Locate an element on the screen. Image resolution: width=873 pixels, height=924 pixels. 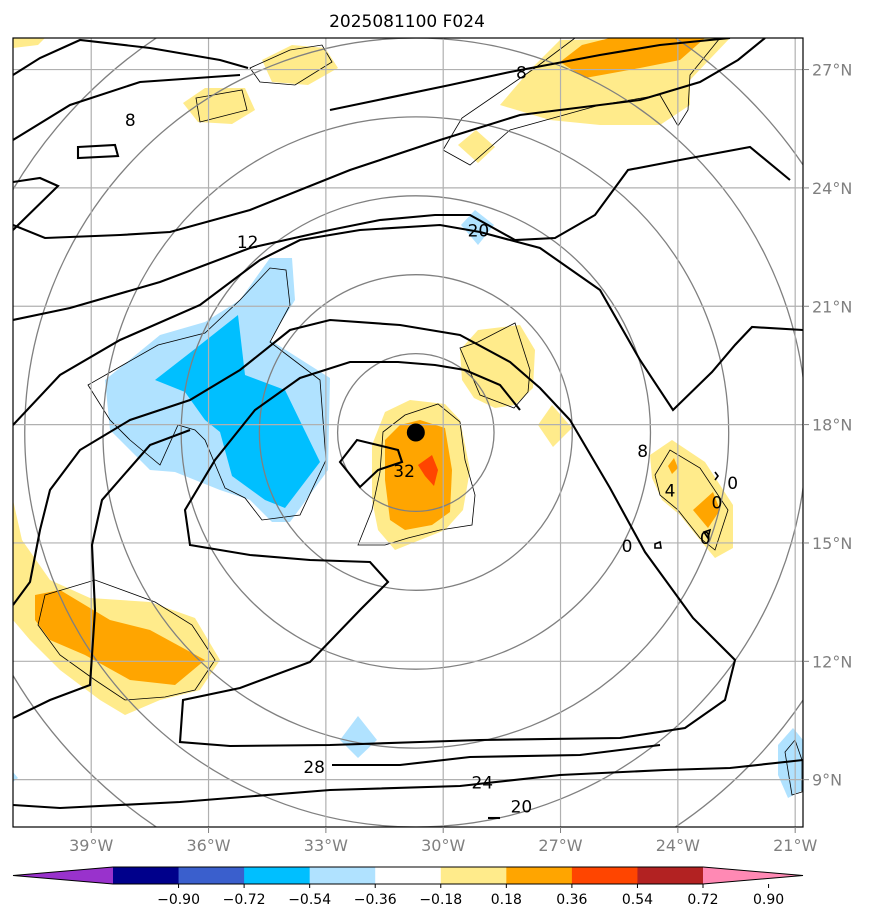
y-tick-label: 21°N is located at coordinates (832, 306).